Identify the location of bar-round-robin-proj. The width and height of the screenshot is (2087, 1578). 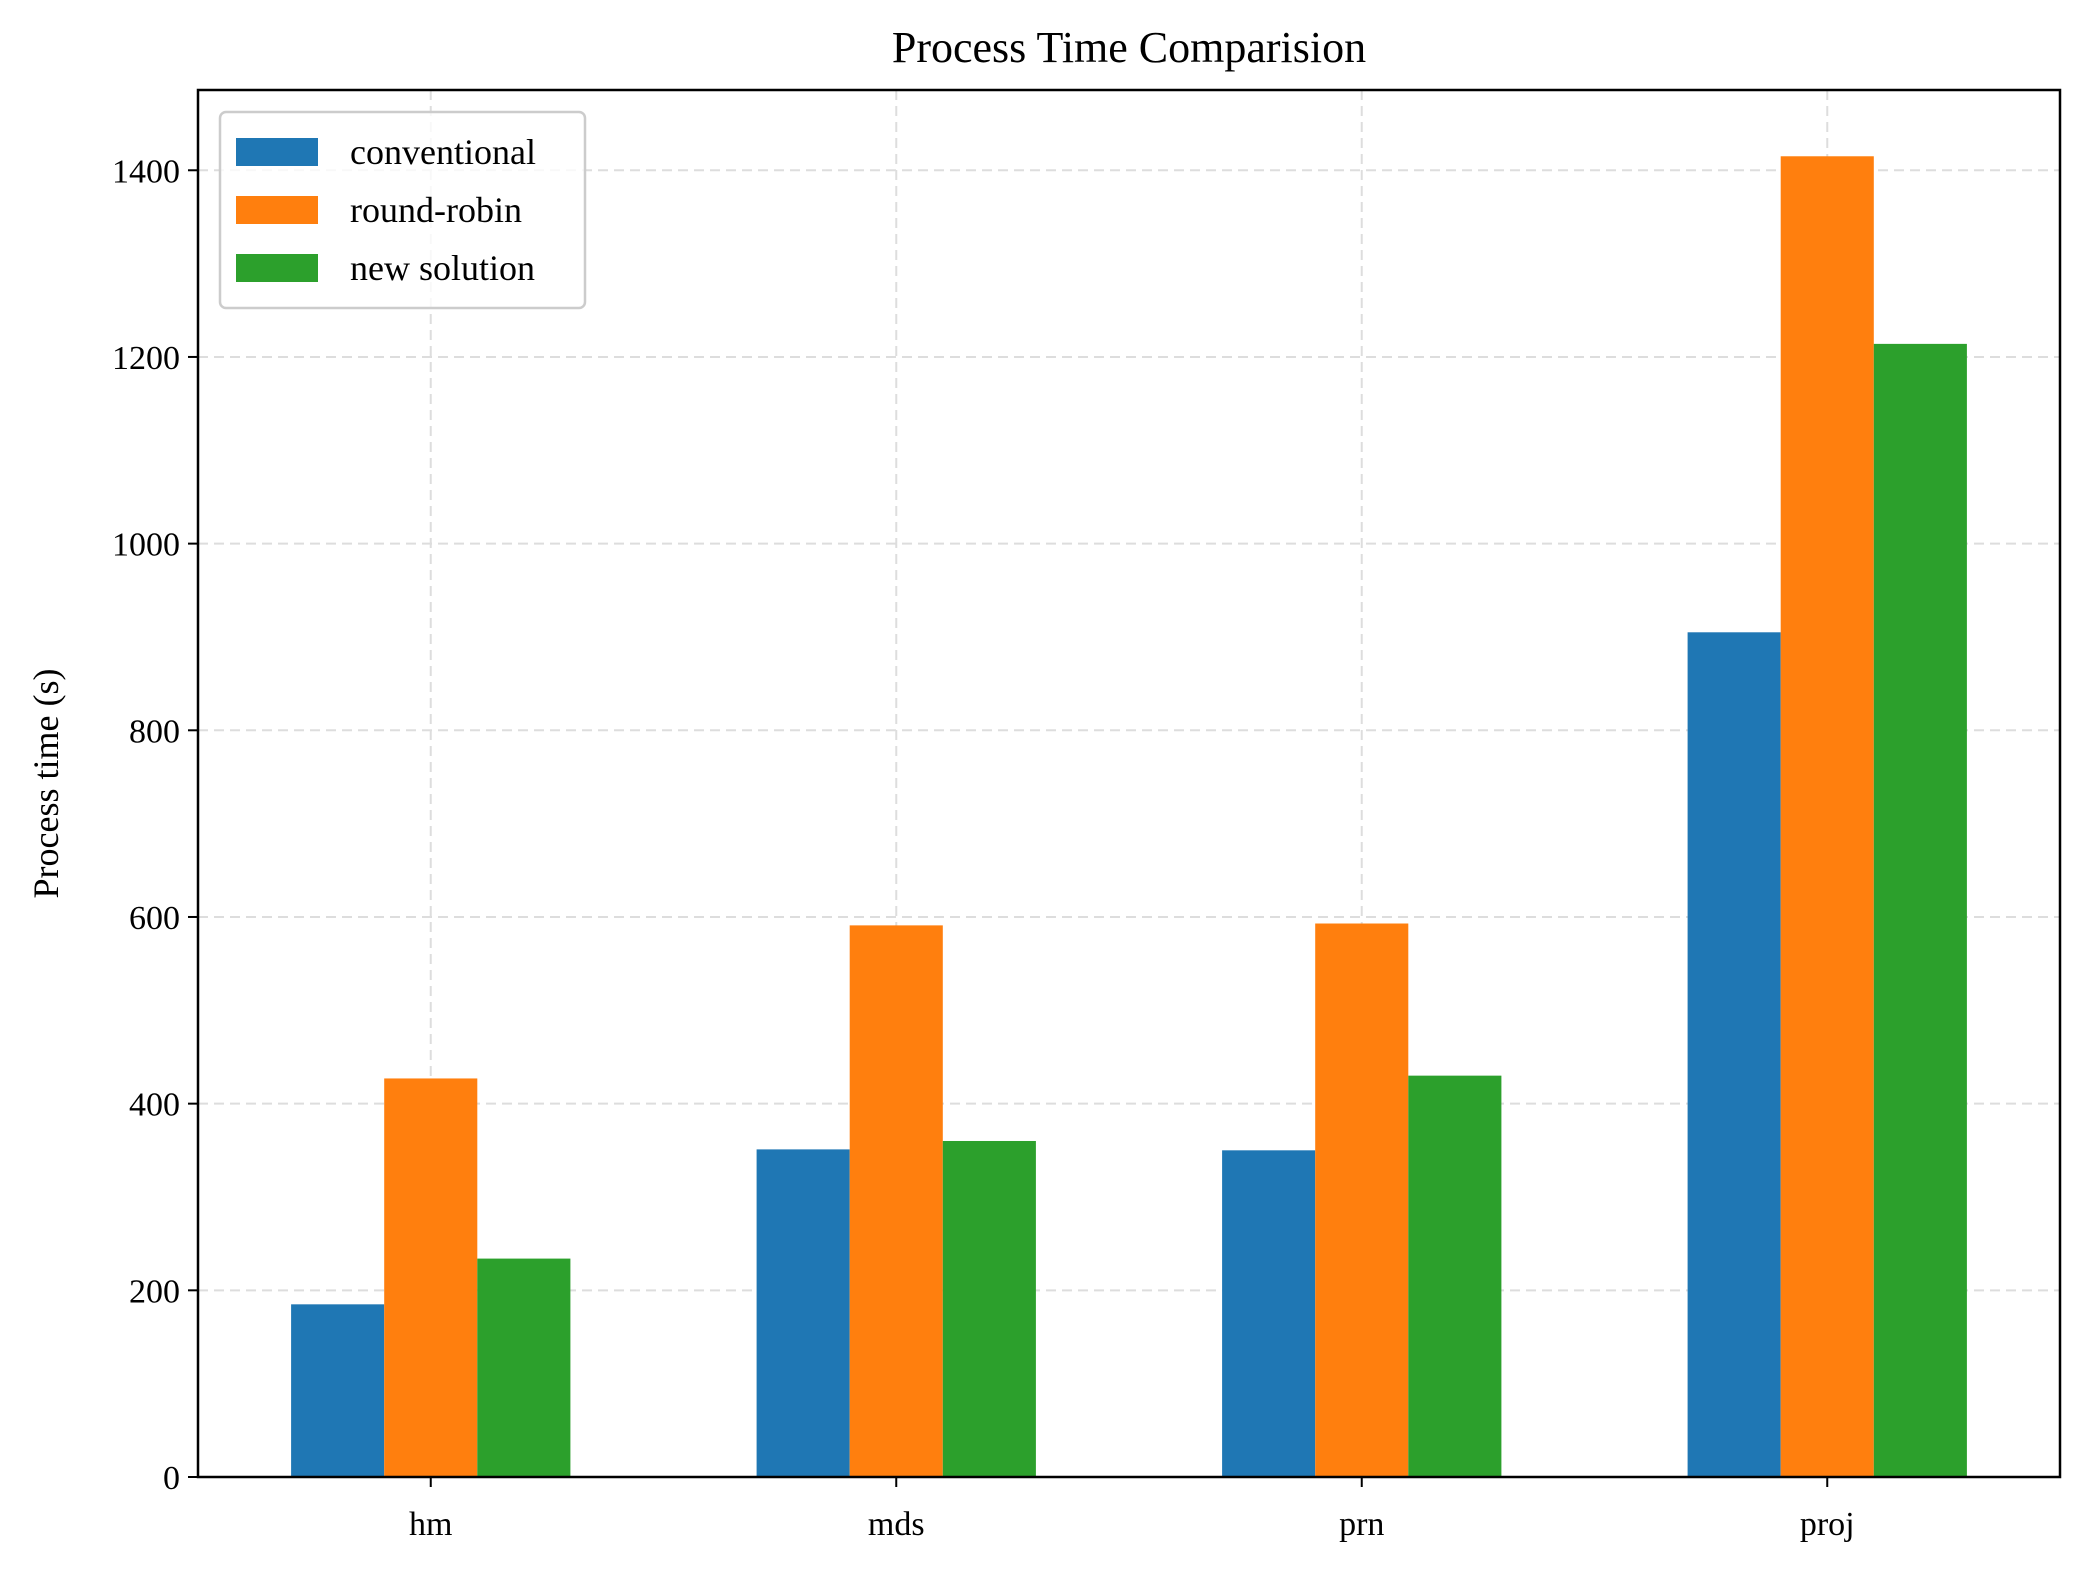
(1827, 816).